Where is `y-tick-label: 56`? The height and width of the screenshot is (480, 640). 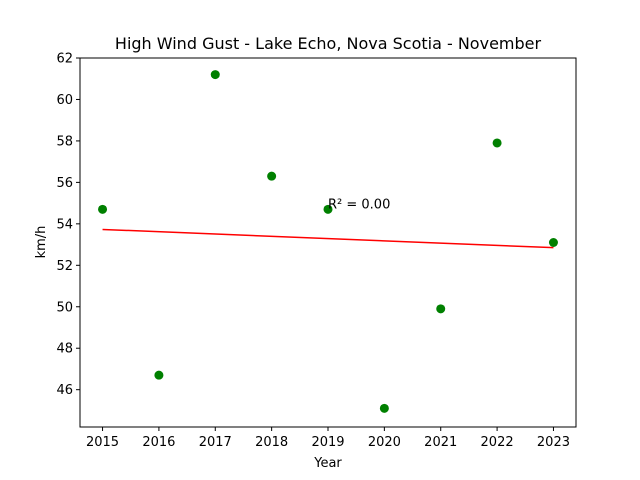 y-tick-label: 56 is located at coordinates (64, 183).